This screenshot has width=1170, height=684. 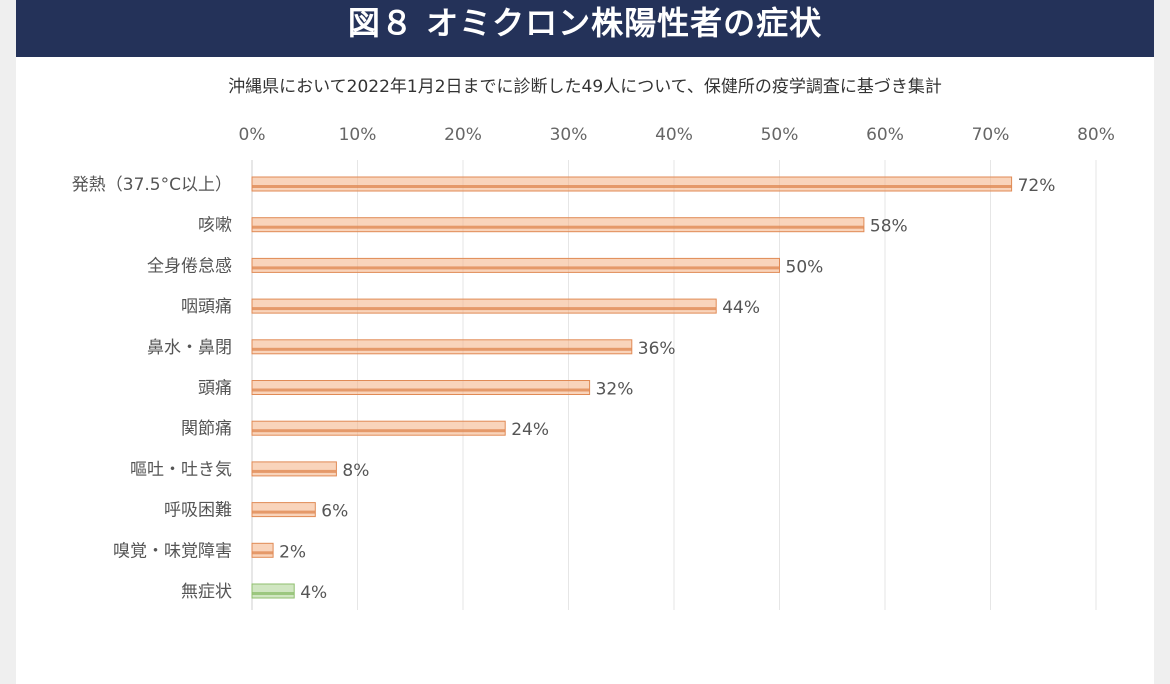 What do you see at coordinates (780, 135) in the screenshot?
I see `x-tick-label: 50%` at bounding box center [780, 135].